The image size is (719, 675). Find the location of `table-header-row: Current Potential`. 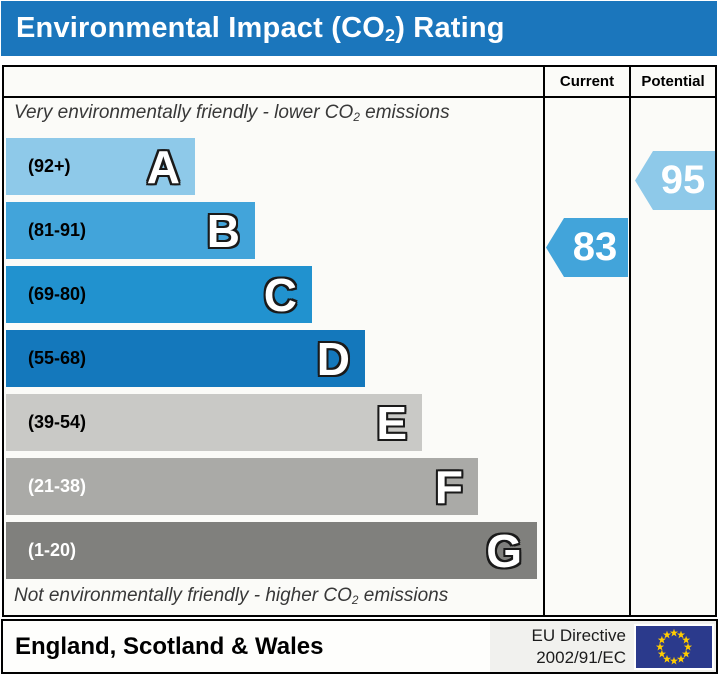

table-header-row: Current Potential is located at coordinates (359, 82).